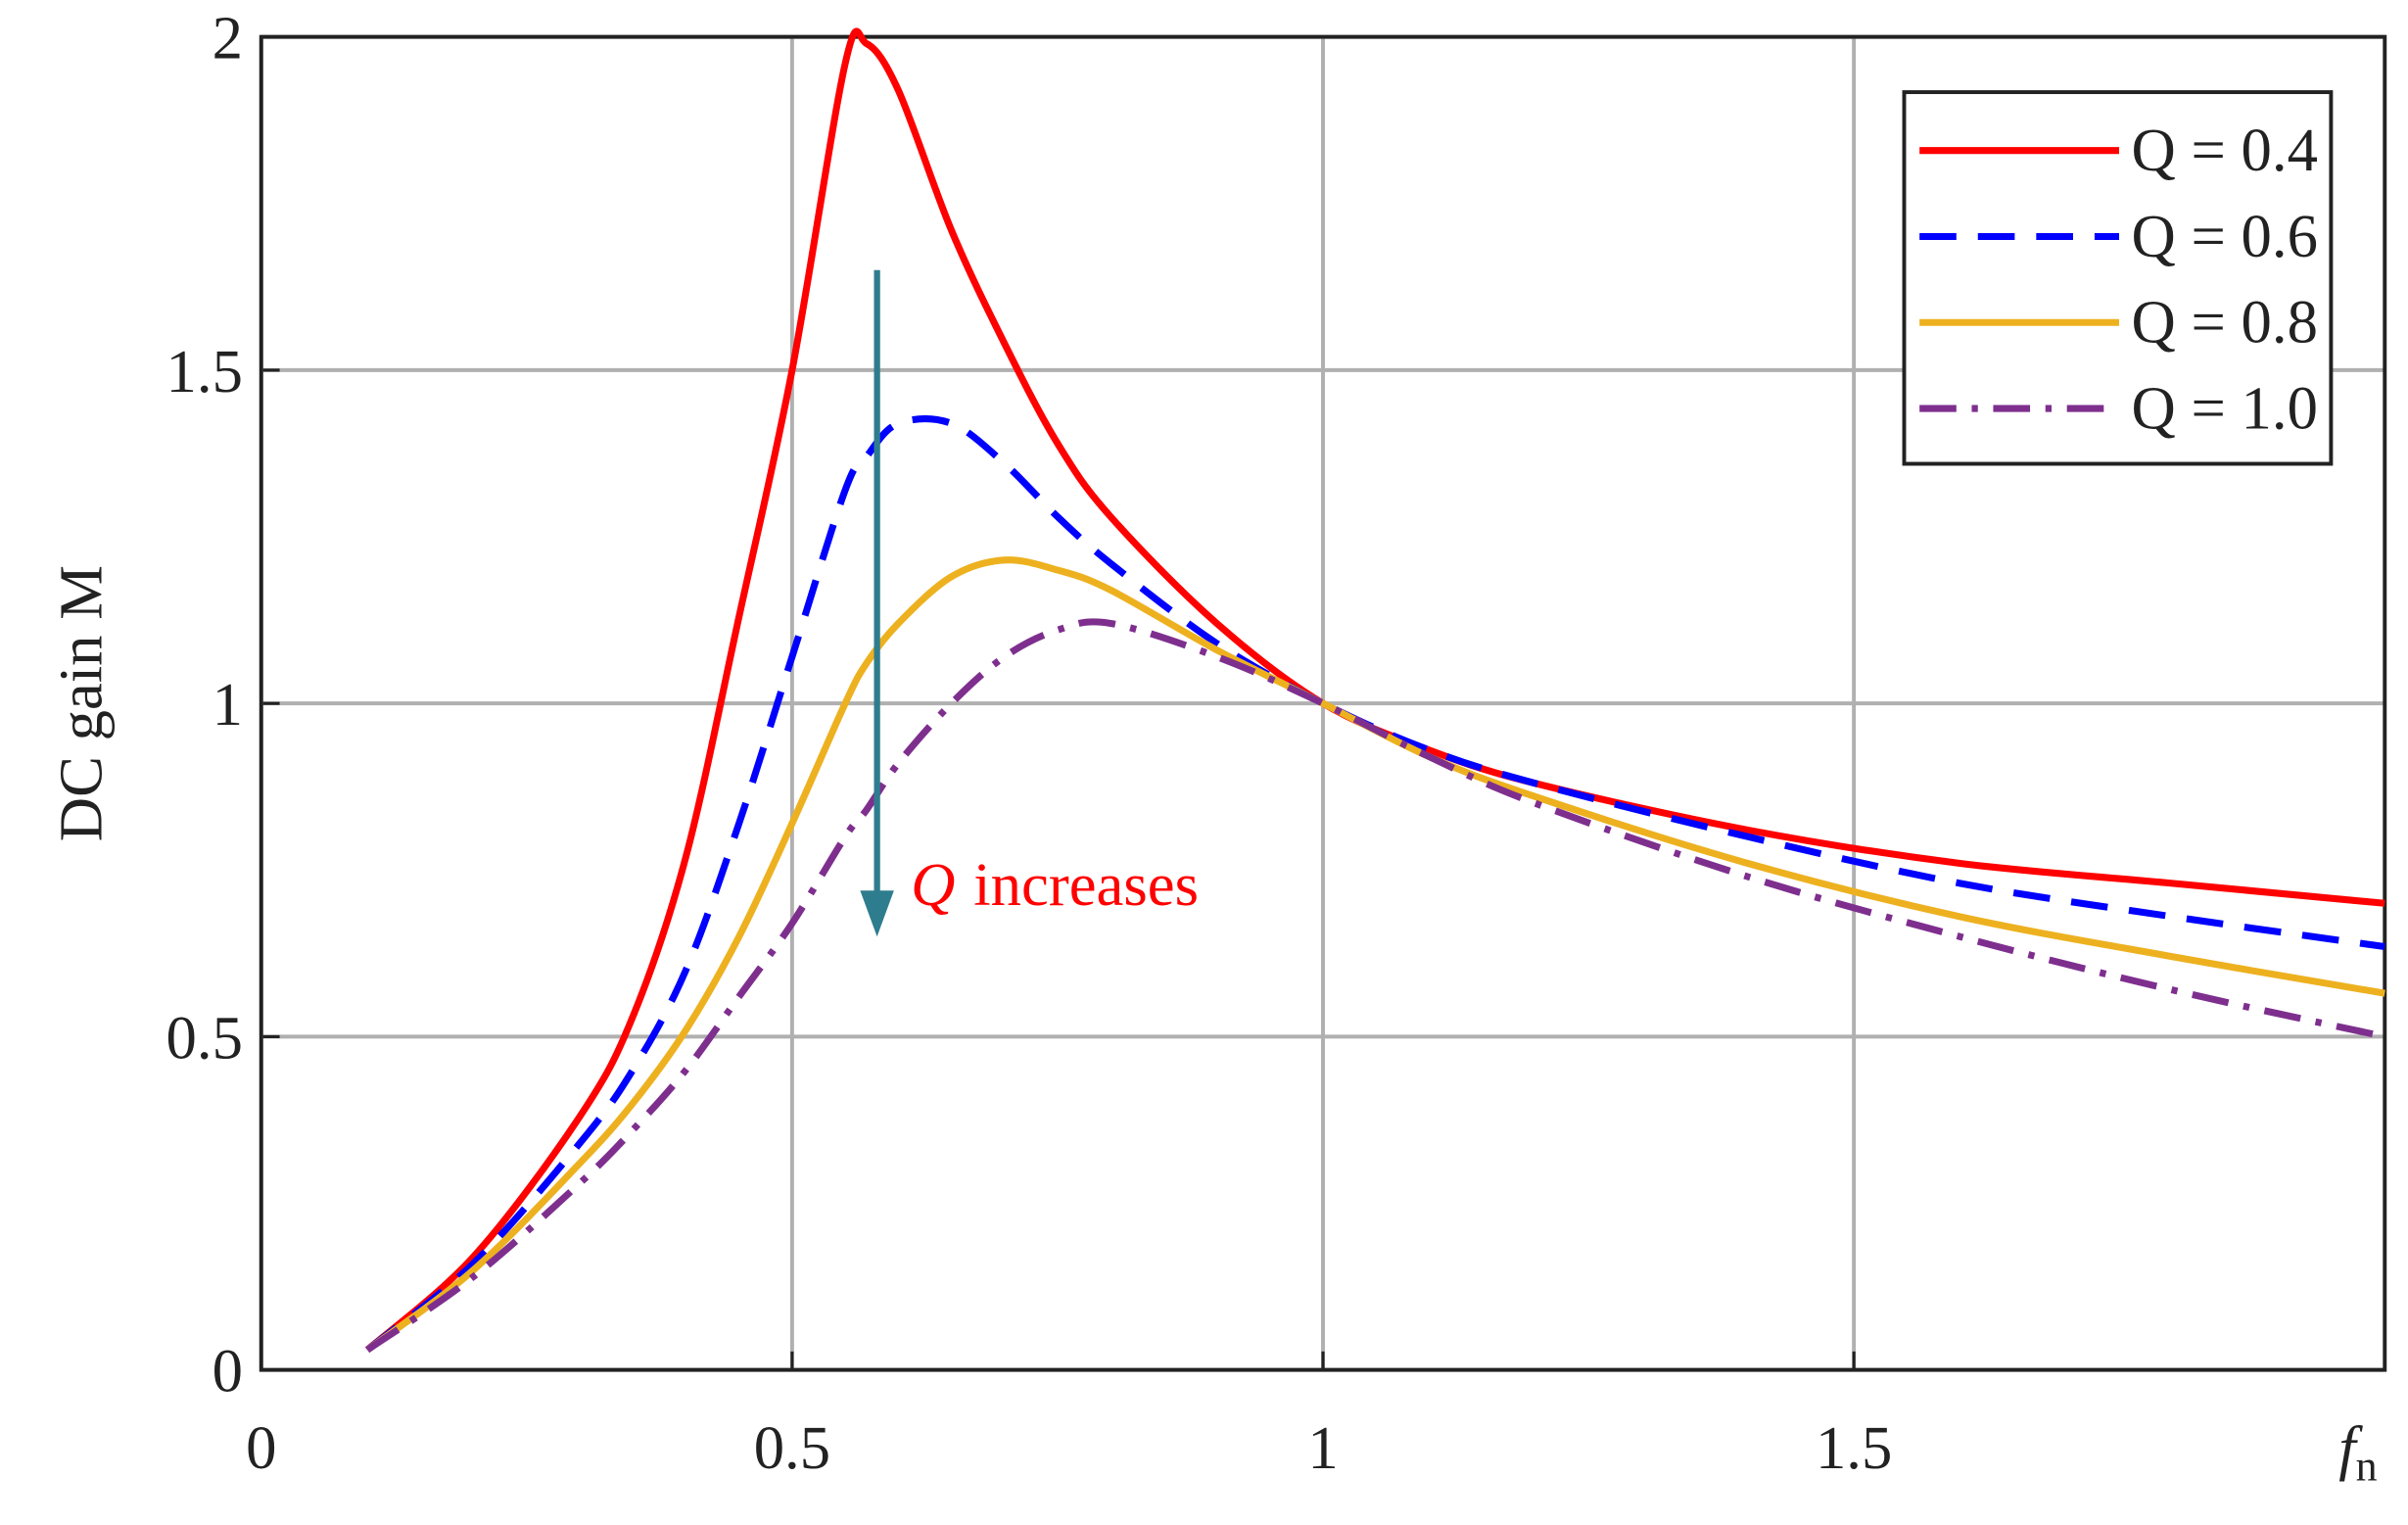  What do you see at coordinates (228, 704) in the screenshot?
I see `y-tick-label: 1` at bounding box center [228, 704].